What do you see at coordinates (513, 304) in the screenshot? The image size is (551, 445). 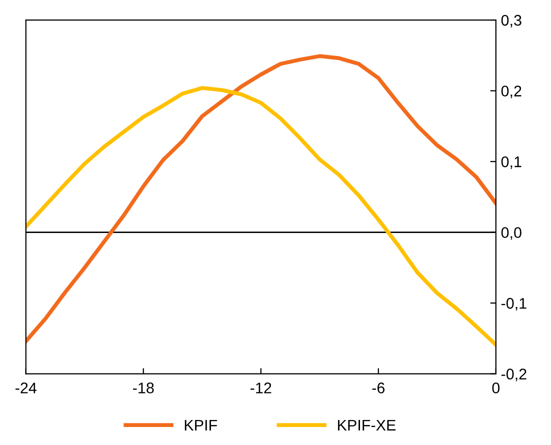 I see `y-tick-label: -0,1` at bounding box center [513, 304].